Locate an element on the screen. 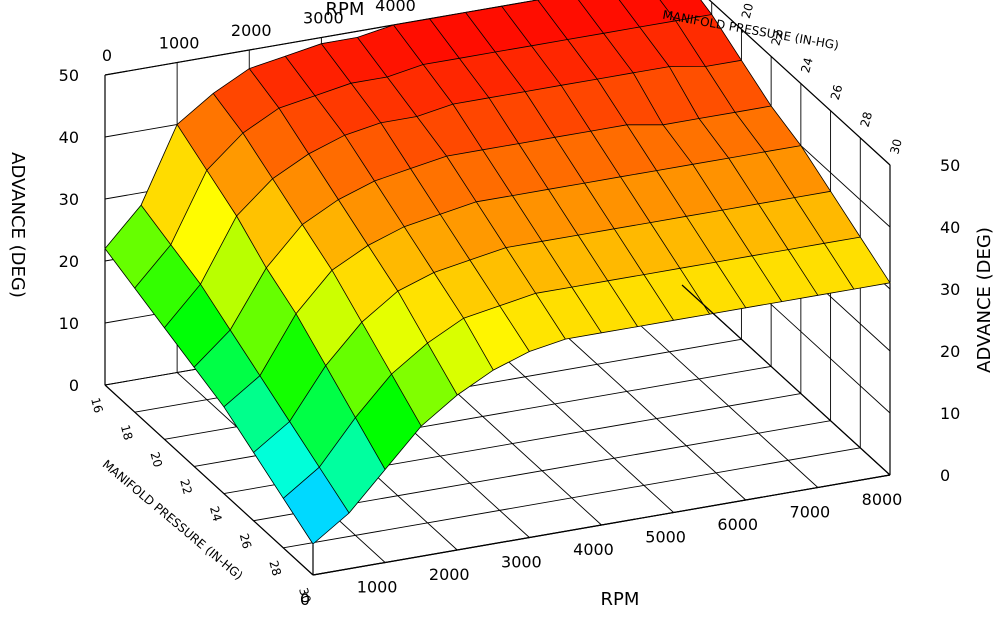 The height and width of the screenshot is (644, 1003). front-floor-edge is located at coordinates (601, 525).